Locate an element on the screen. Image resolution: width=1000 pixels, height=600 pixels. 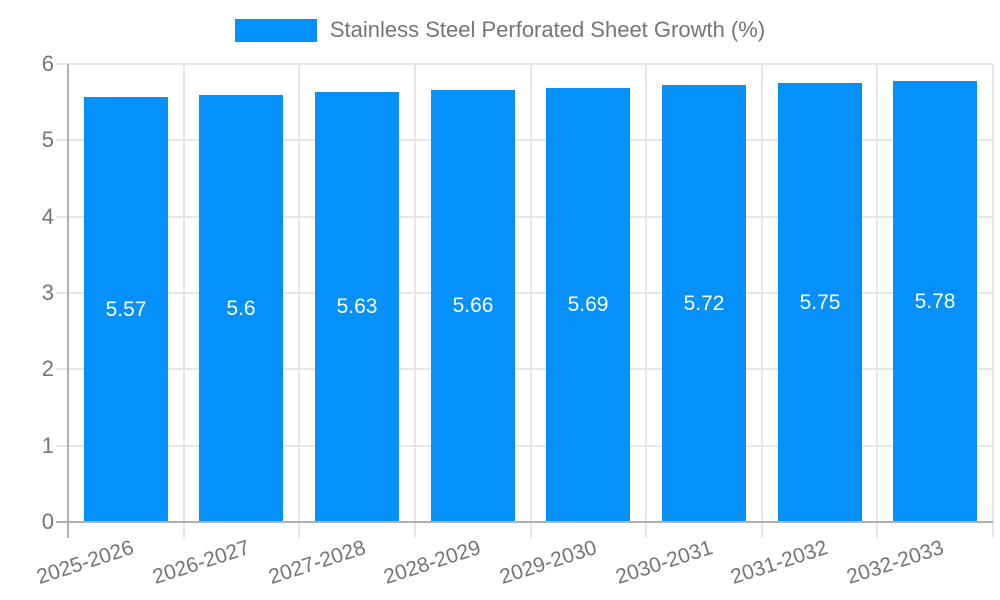
bar: 5.69 is located at coordinates (588, 305).